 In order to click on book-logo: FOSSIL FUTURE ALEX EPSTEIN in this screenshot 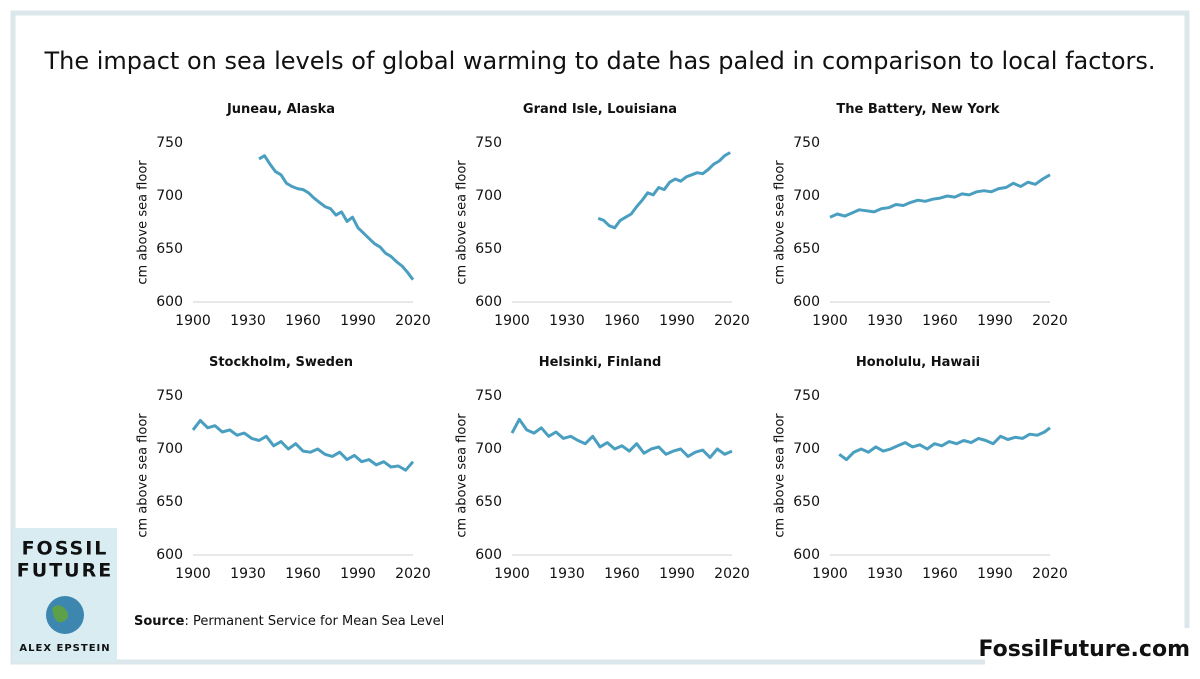, I will do `click(65, 595)`.